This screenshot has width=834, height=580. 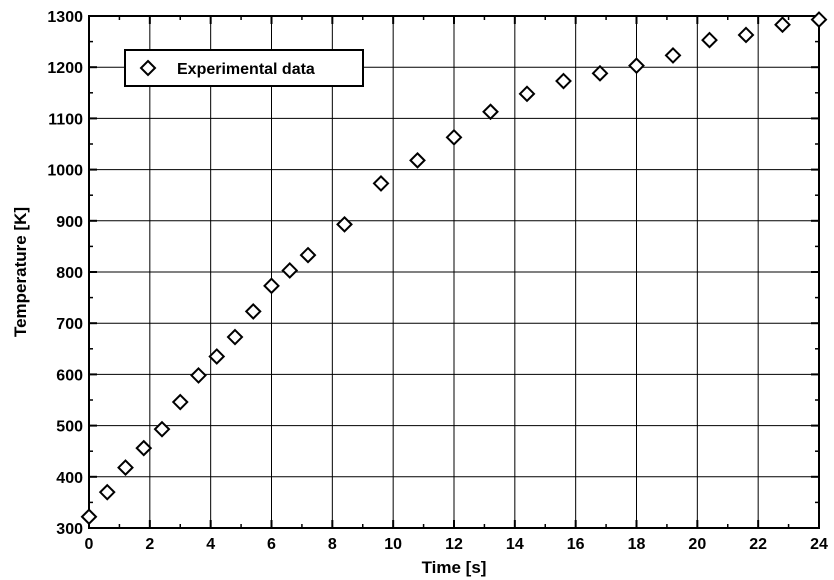 I want to click on legend-label: Experimental data, so click(x=246, y=69).